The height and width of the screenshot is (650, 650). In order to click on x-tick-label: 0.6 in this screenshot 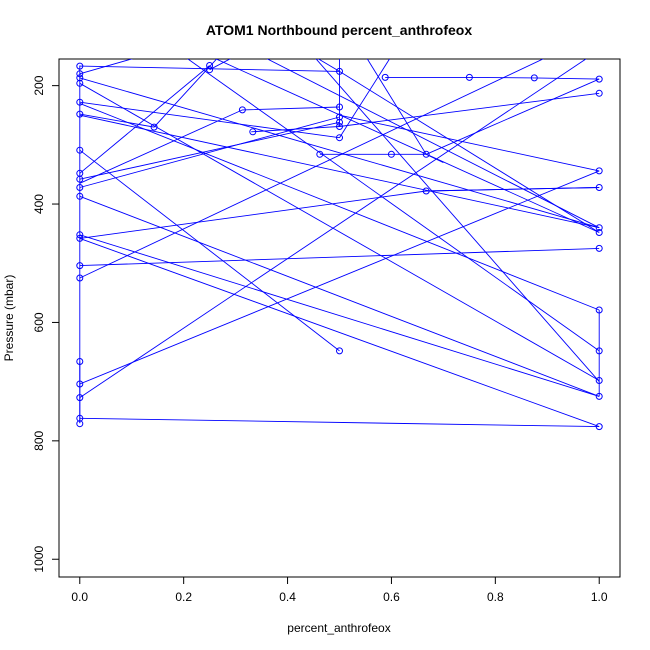, I will do `click(391, 597)`.